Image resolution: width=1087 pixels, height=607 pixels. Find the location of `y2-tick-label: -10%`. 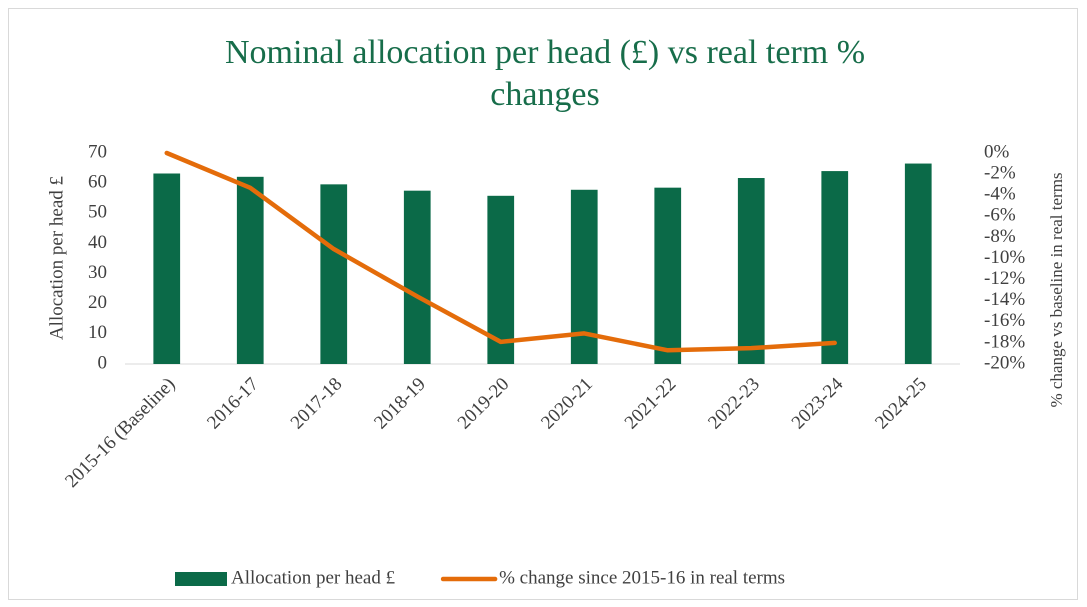

y2-tick-label: -10% is located at coordinates (1004, 257).